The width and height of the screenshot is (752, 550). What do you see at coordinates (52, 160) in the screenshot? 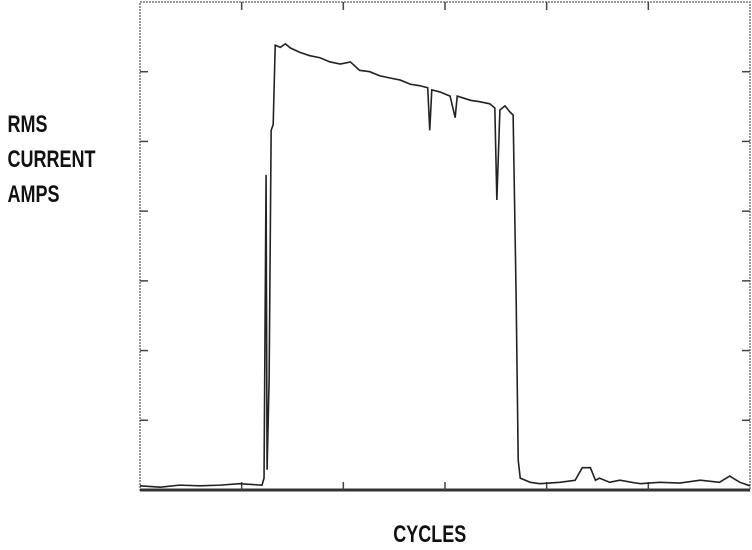
I see `y-axis-label: CURRENT` at bounding box center [52, 160].